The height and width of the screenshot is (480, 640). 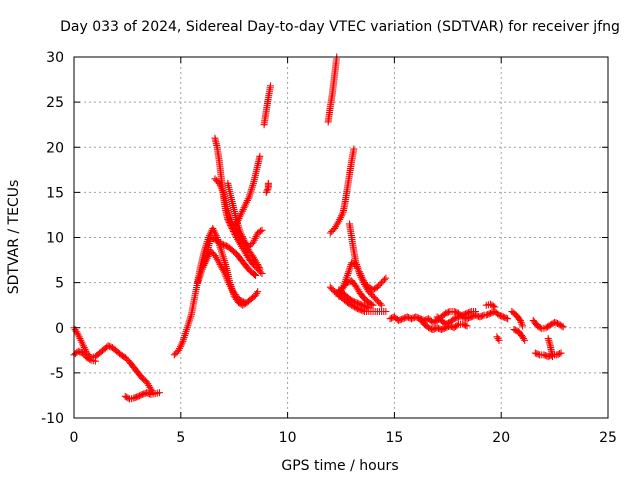 What do you see at coordinates (394, 438) in the screenshot?
I see `x-tick-label: 15` at bounding box center [394, 438].